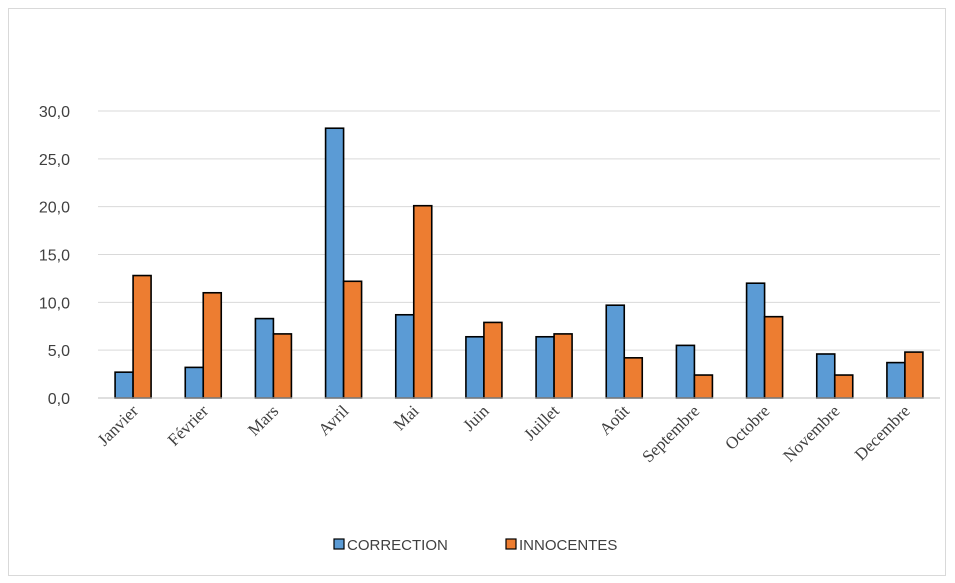 This screenshot has height=583, width=955. What do you see at coordinates (54, 303) in the screenshot?
I see `y-tick-label: 10,0` at bounding box center [54, 303].